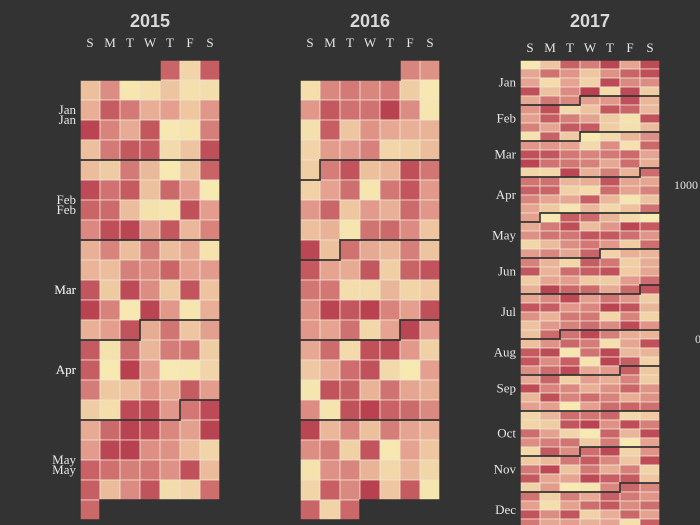 The height and width of the screenshot is (525, 700). What do you see at coordinates (505, 469) in the screenshot?
I see `month-label: Nov` at bounding box center [505, 469].